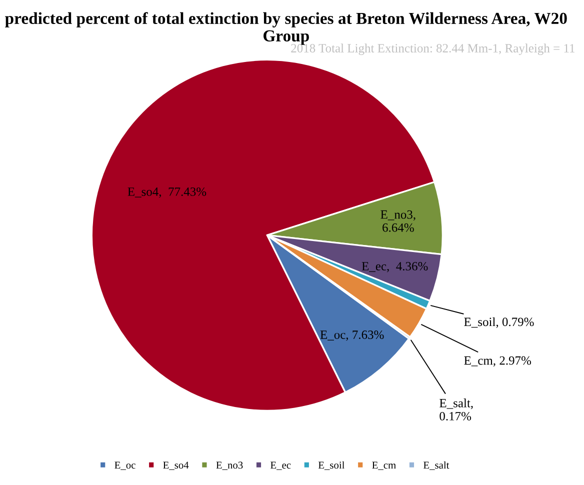 The image size is (584, 485). Describe the element at coordinates (456, 409) in the screenshot. I see `data-label: E_salt, 0.17%` at that location.